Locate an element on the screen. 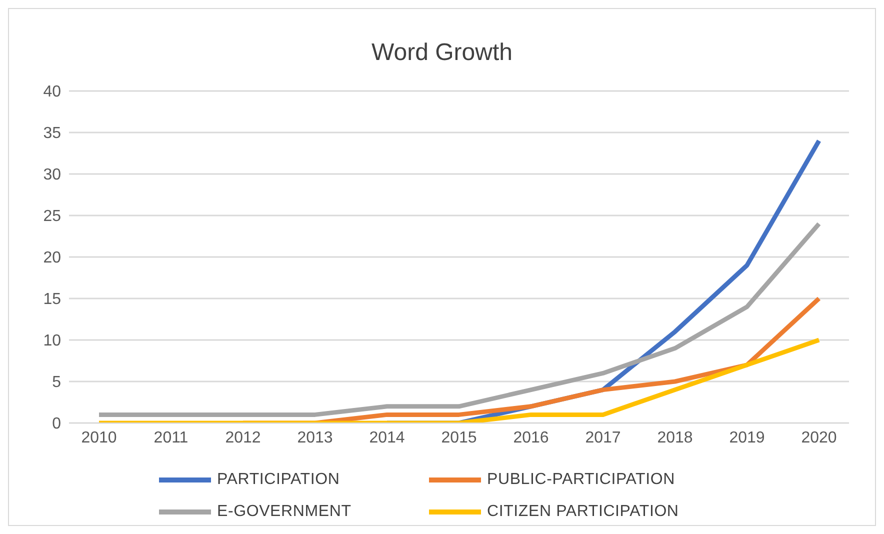 Image resolution: width=884 pixels, height=534 pixels. legend-label: PARTICIPATION is located at coordinates (278, 480).